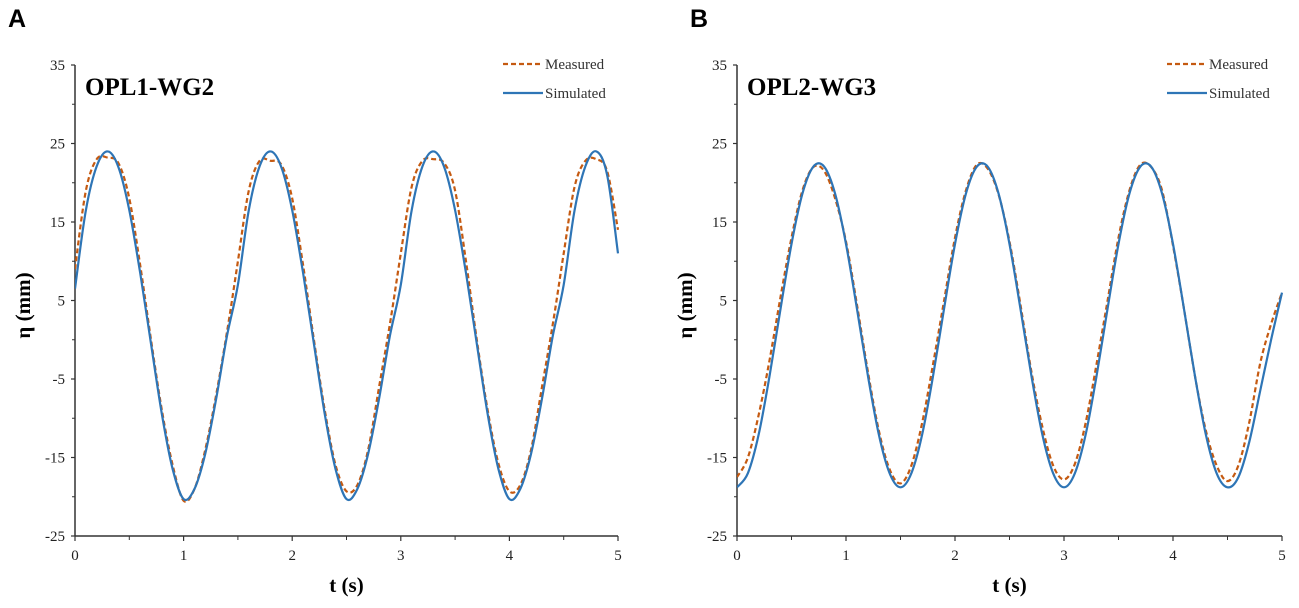 The width and height of the screenshot is (1299, 608). What do you see at coordinates (811, 87) in the screenshot?
I see `chart-title: OPL2-WG3` at bounding box center [811, 87].